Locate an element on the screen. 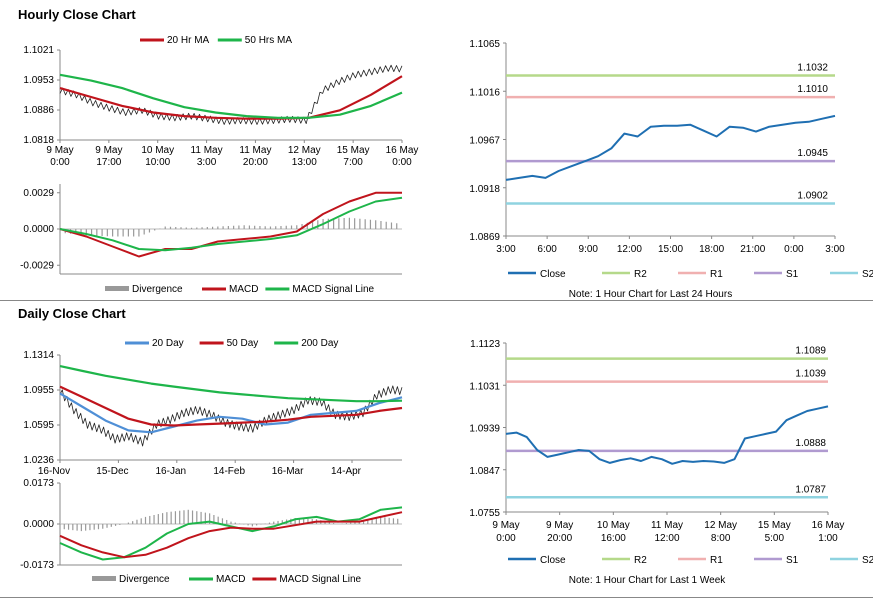 This screenshot has height=601, width=873. daily-price-x-tick-label: 16-Jan is located at coordinates (171, 471).